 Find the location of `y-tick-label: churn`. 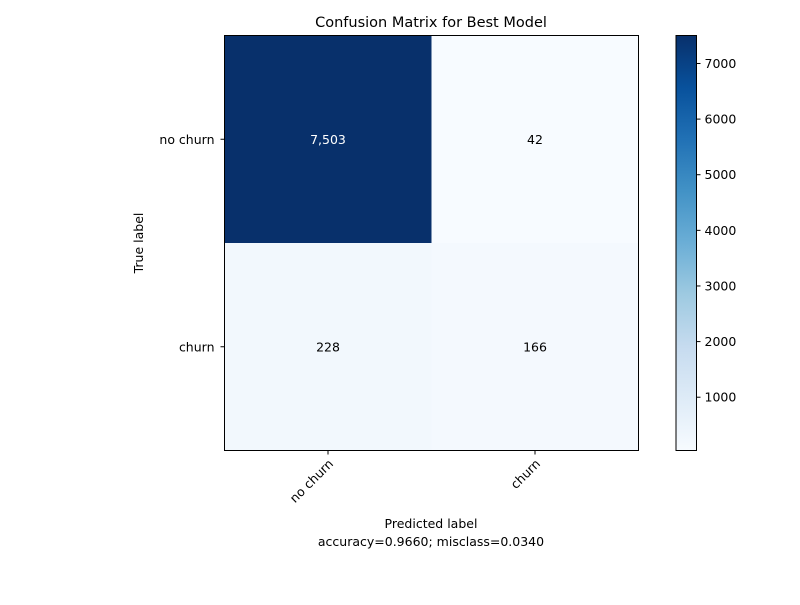

y-tick-label: churn is located at coordinates (197, 346).